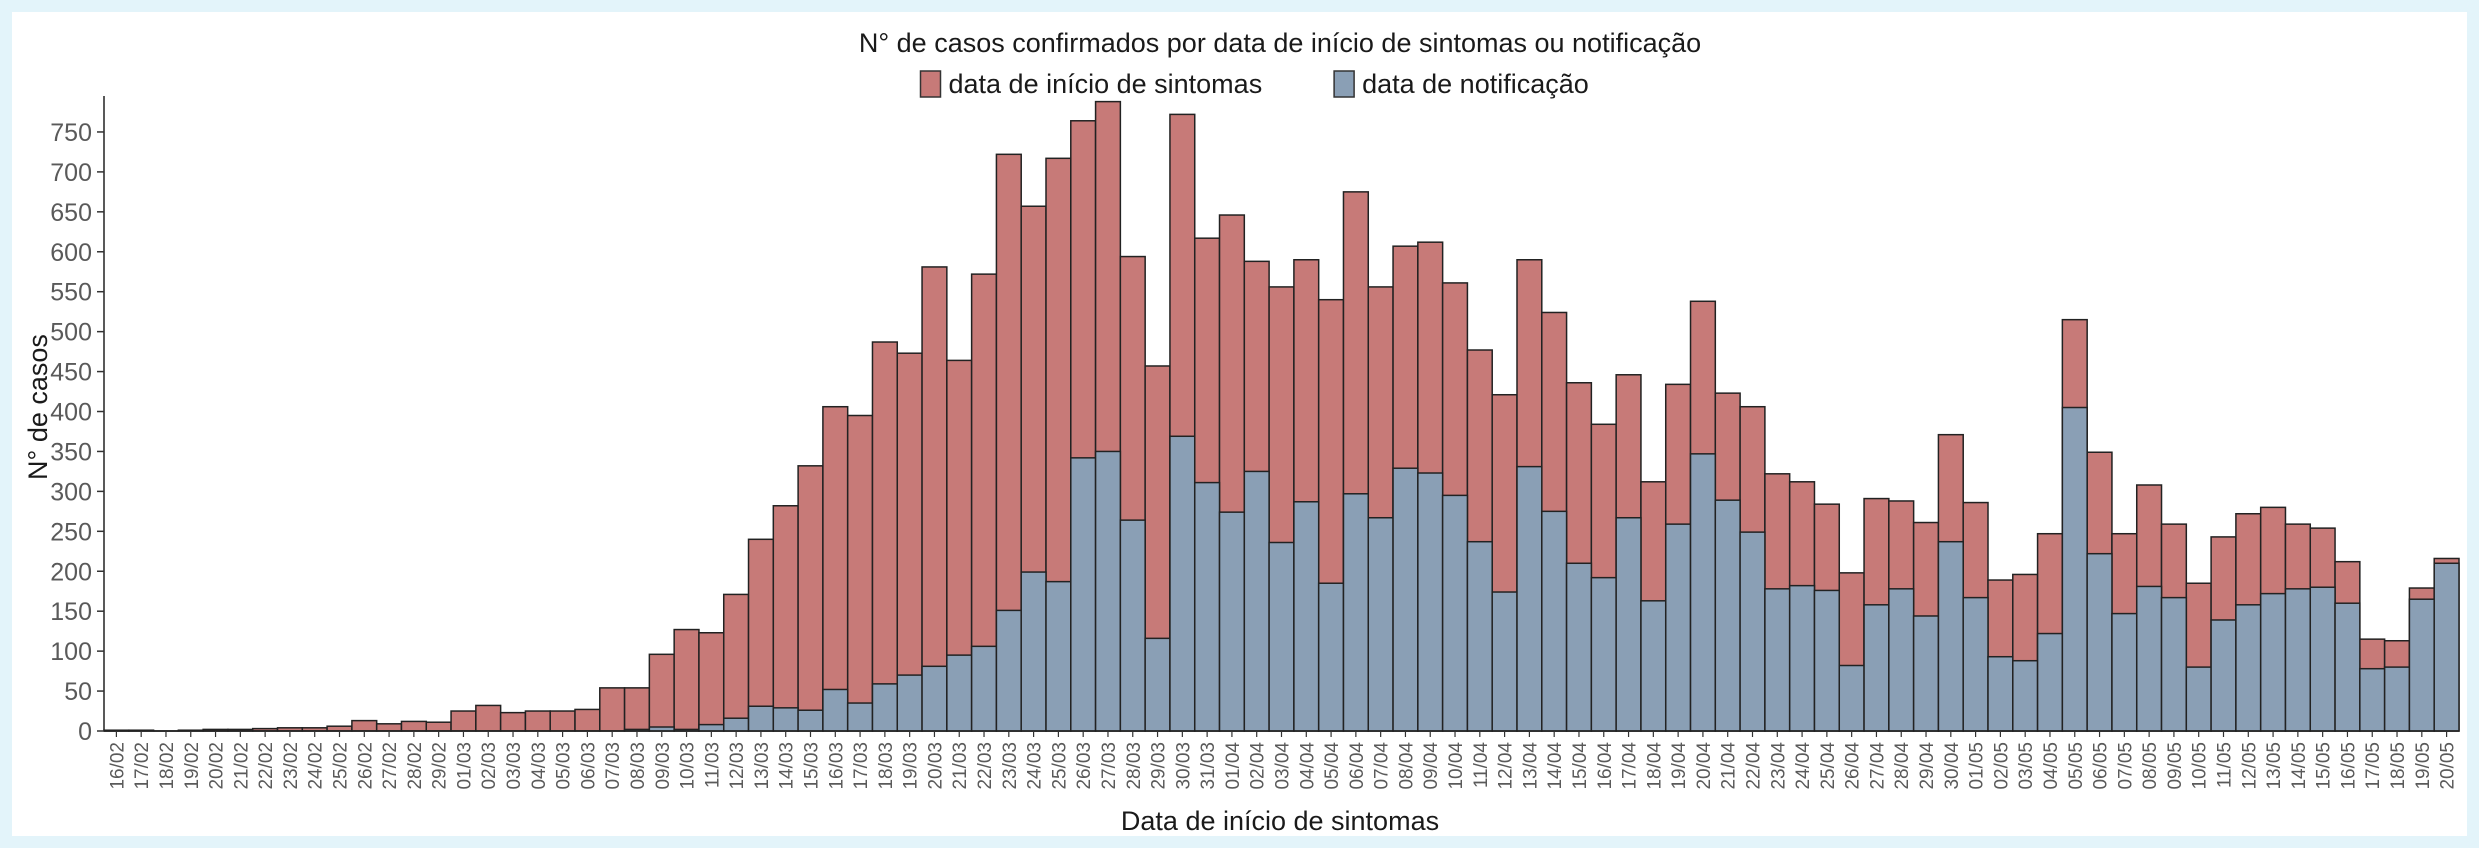  Describe the element at coordinates (812, 766) in the screenshot. I see `x-tick-label: 15/03` at that location.